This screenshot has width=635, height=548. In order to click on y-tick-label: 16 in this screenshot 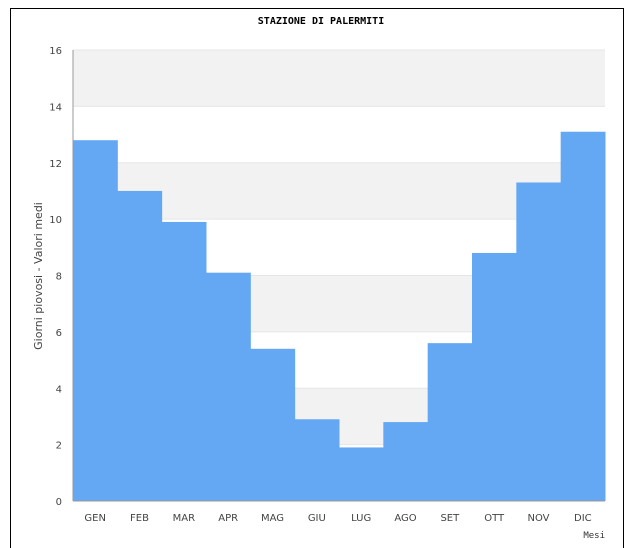, I will do `click(55, 51)`.